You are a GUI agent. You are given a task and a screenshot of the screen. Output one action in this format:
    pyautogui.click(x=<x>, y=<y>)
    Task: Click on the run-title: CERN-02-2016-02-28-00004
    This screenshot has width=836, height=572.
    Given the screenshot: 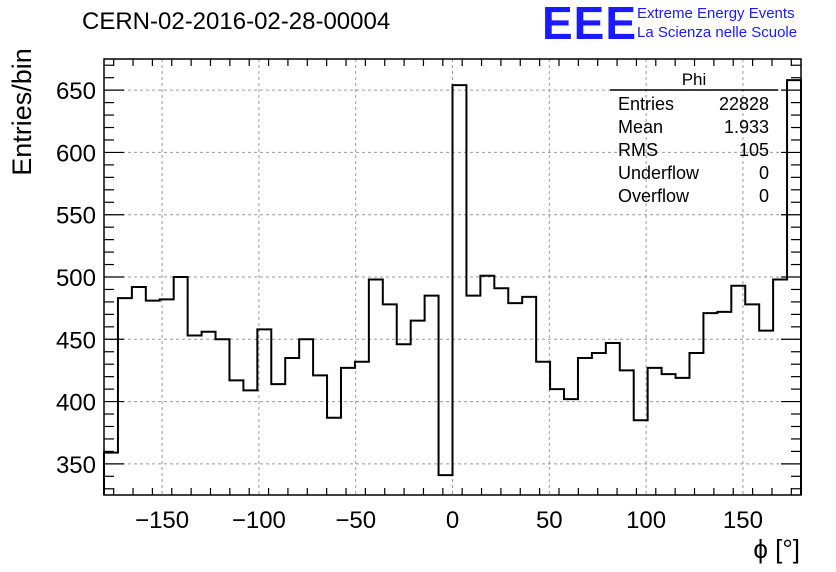 What is the action you would take?
    pyautogui.click(x=236, y=21)
    